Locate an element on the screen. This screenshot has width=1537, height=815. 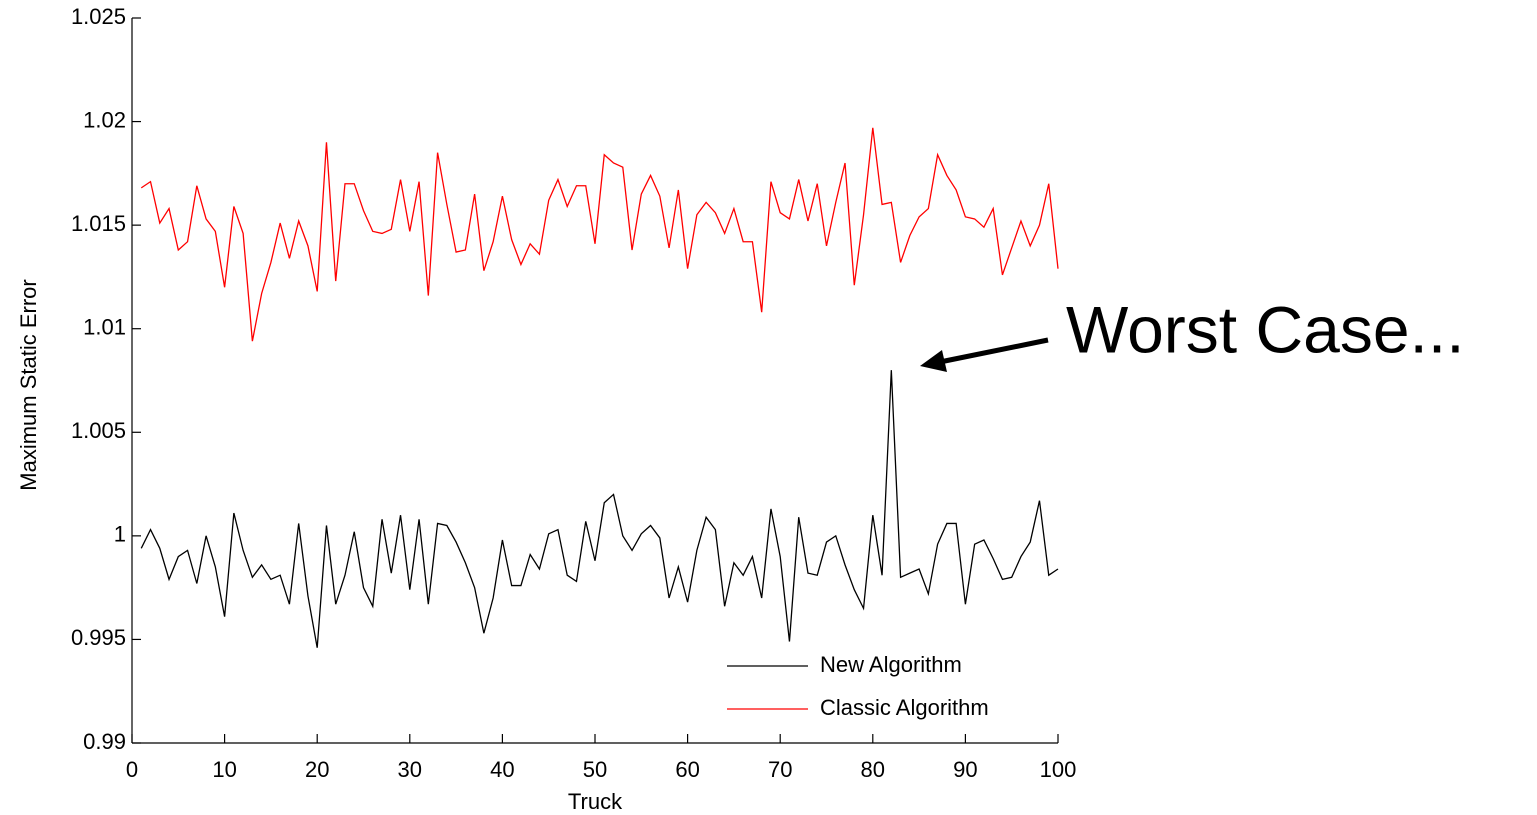
y-tick-label: 0.99 is located at coordinates (104, 741).